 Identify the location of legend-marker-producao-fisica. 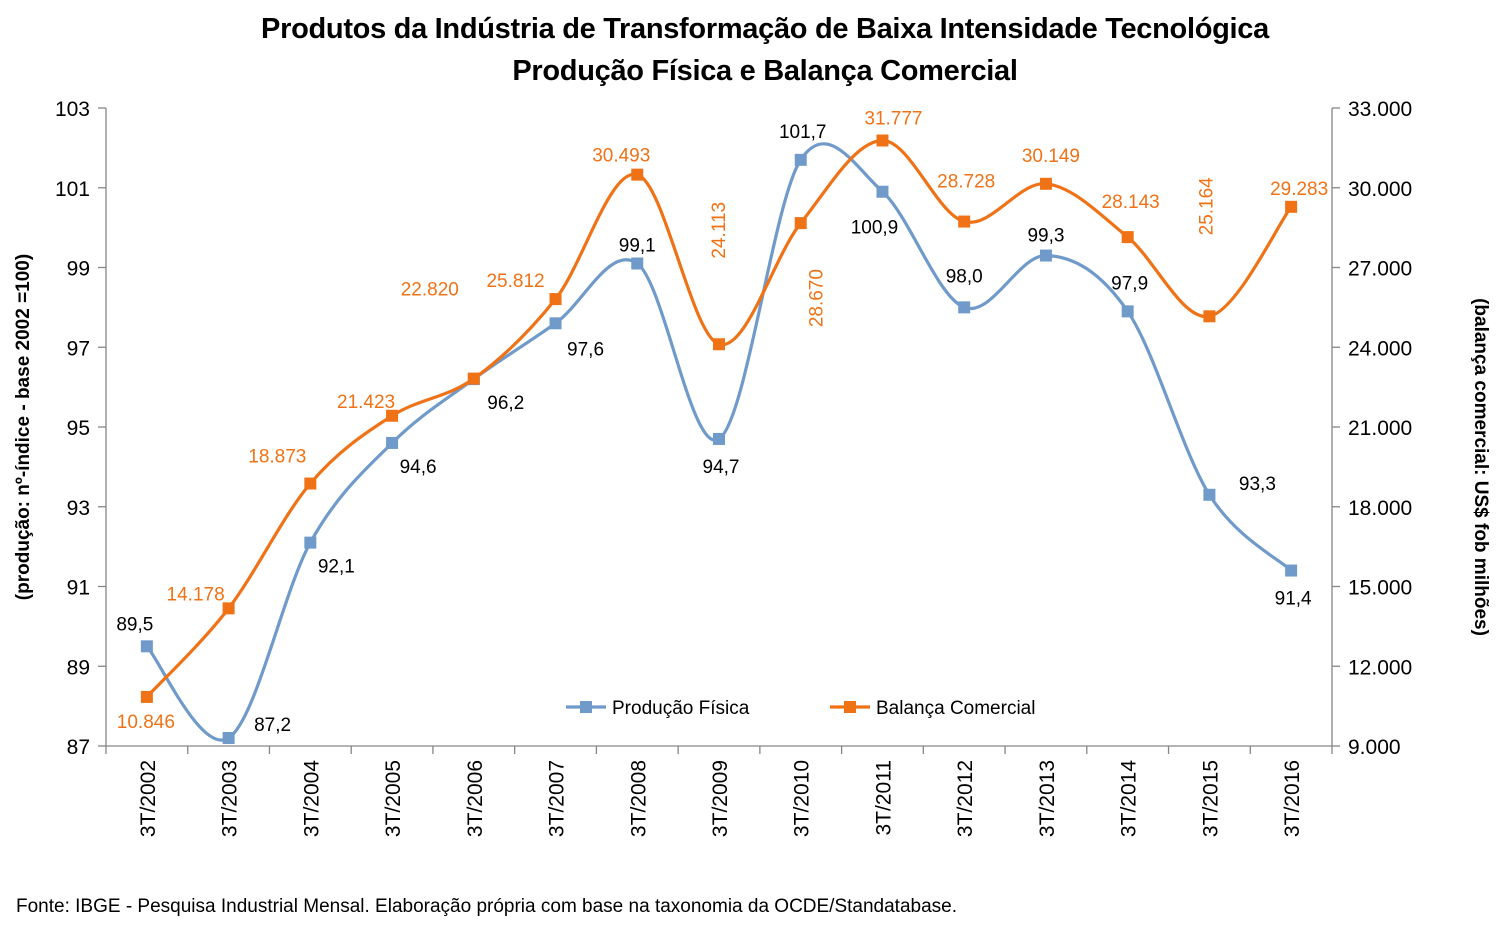
(586, 707).